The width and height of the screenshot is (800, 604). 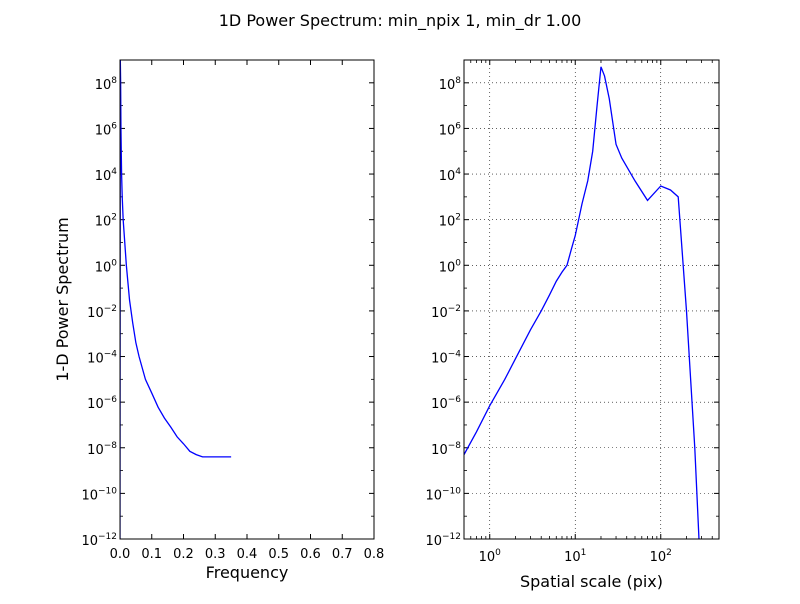 What do you see at coordinates (183, 554) in the screenshot?
I see `x-tick-label: 0.2` at bounding box center [183, 554].